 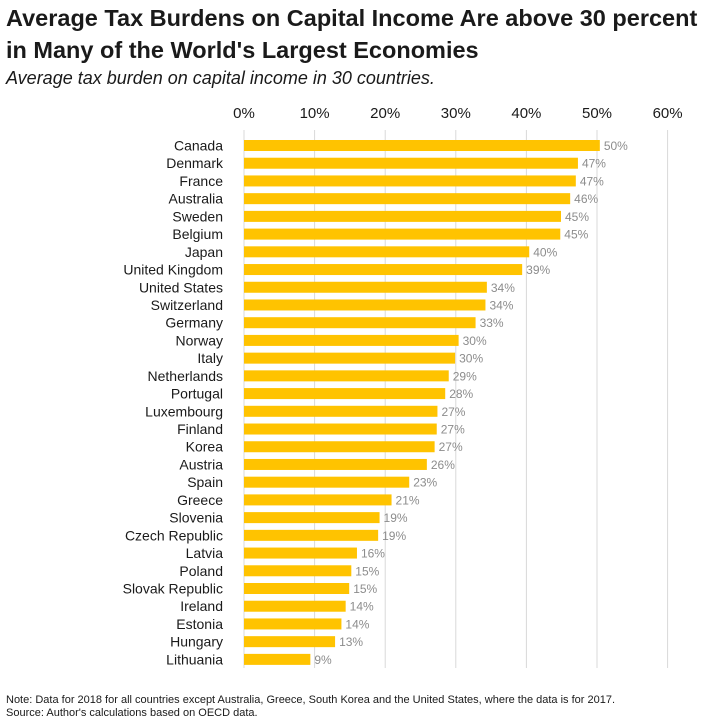 I want to click on category-label: Ireland, so click(x=201, y=606).